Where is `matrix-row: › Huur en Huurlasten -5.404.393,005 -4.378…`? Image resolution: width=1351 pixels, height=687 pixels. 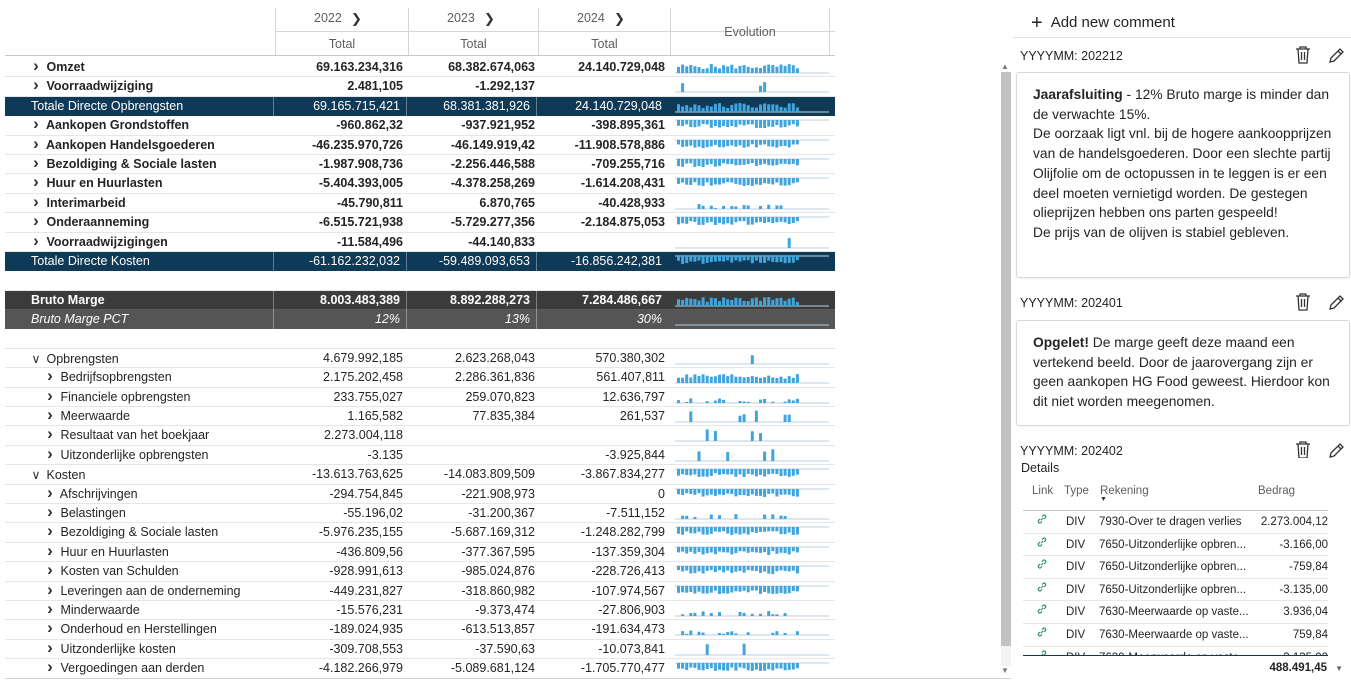 matrix-row: › Huur en Huurlasten -5.404.393,005 -4.378… is located at coordinates (420, 183).